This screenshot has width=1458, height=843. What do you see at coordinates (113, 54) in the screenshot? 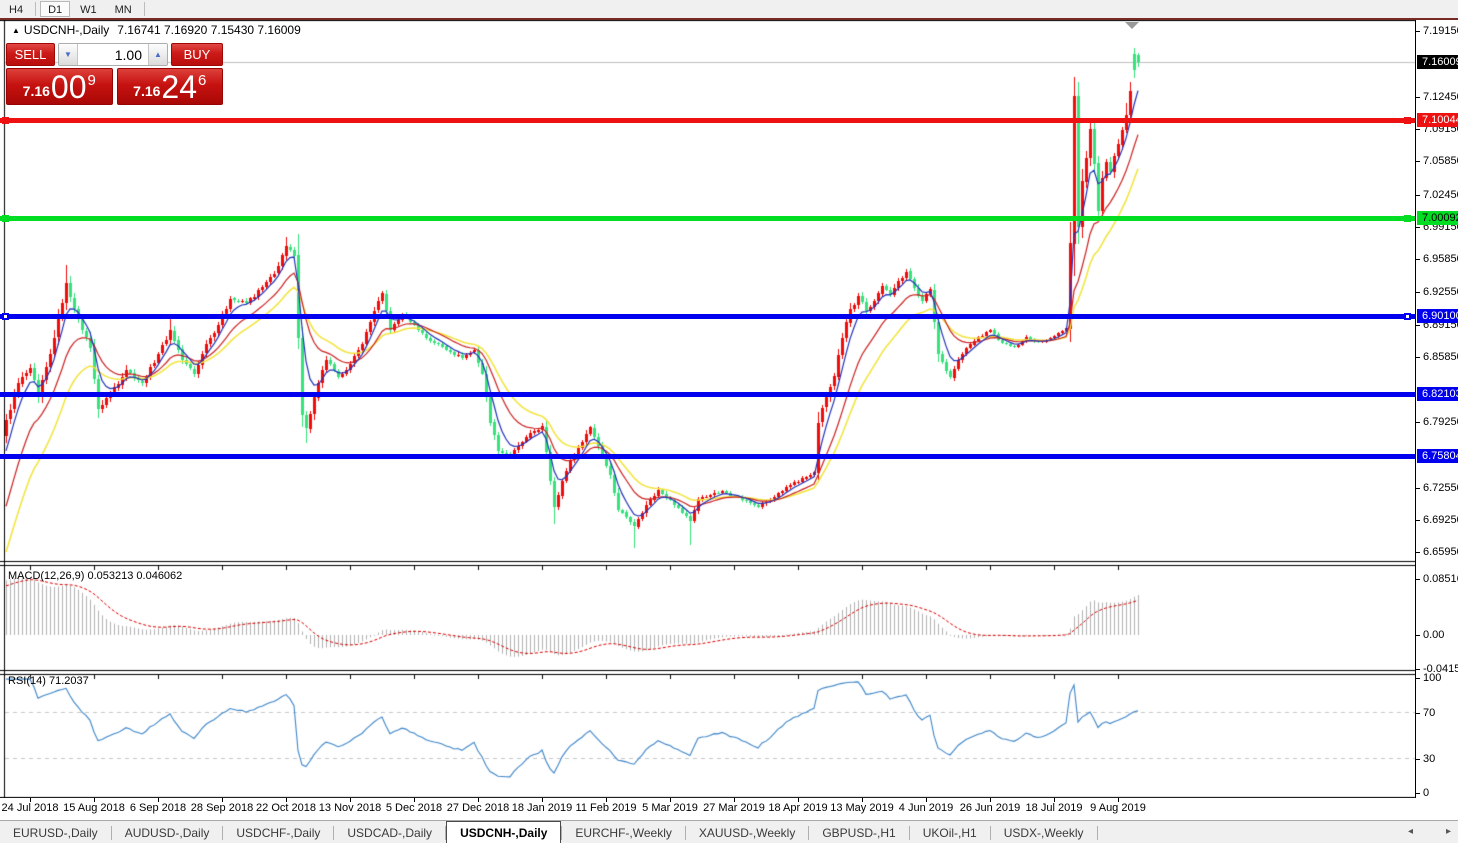
I see `volume-input` at bounding box center [113, 54].